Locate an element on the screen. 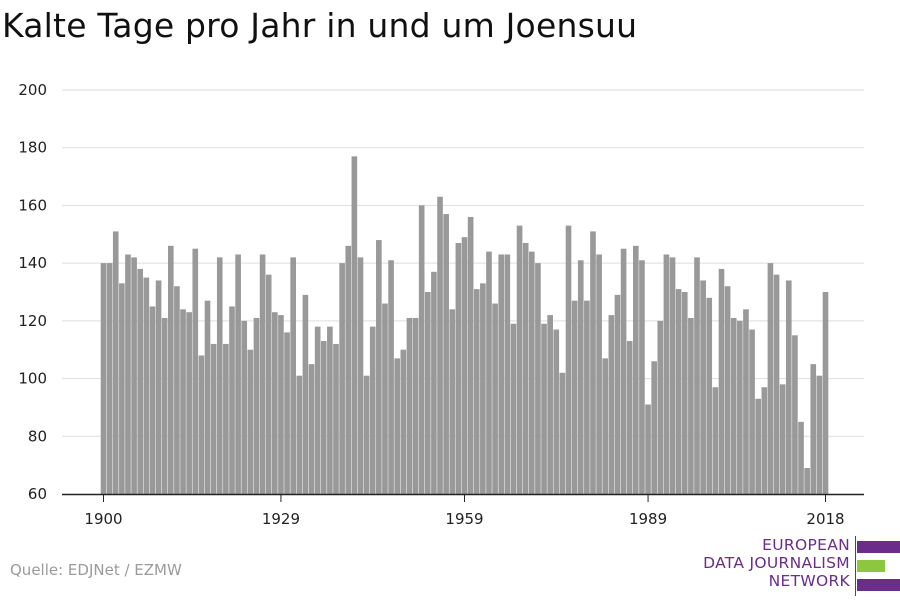  bar-2013 is located at coordinates (795, 414).